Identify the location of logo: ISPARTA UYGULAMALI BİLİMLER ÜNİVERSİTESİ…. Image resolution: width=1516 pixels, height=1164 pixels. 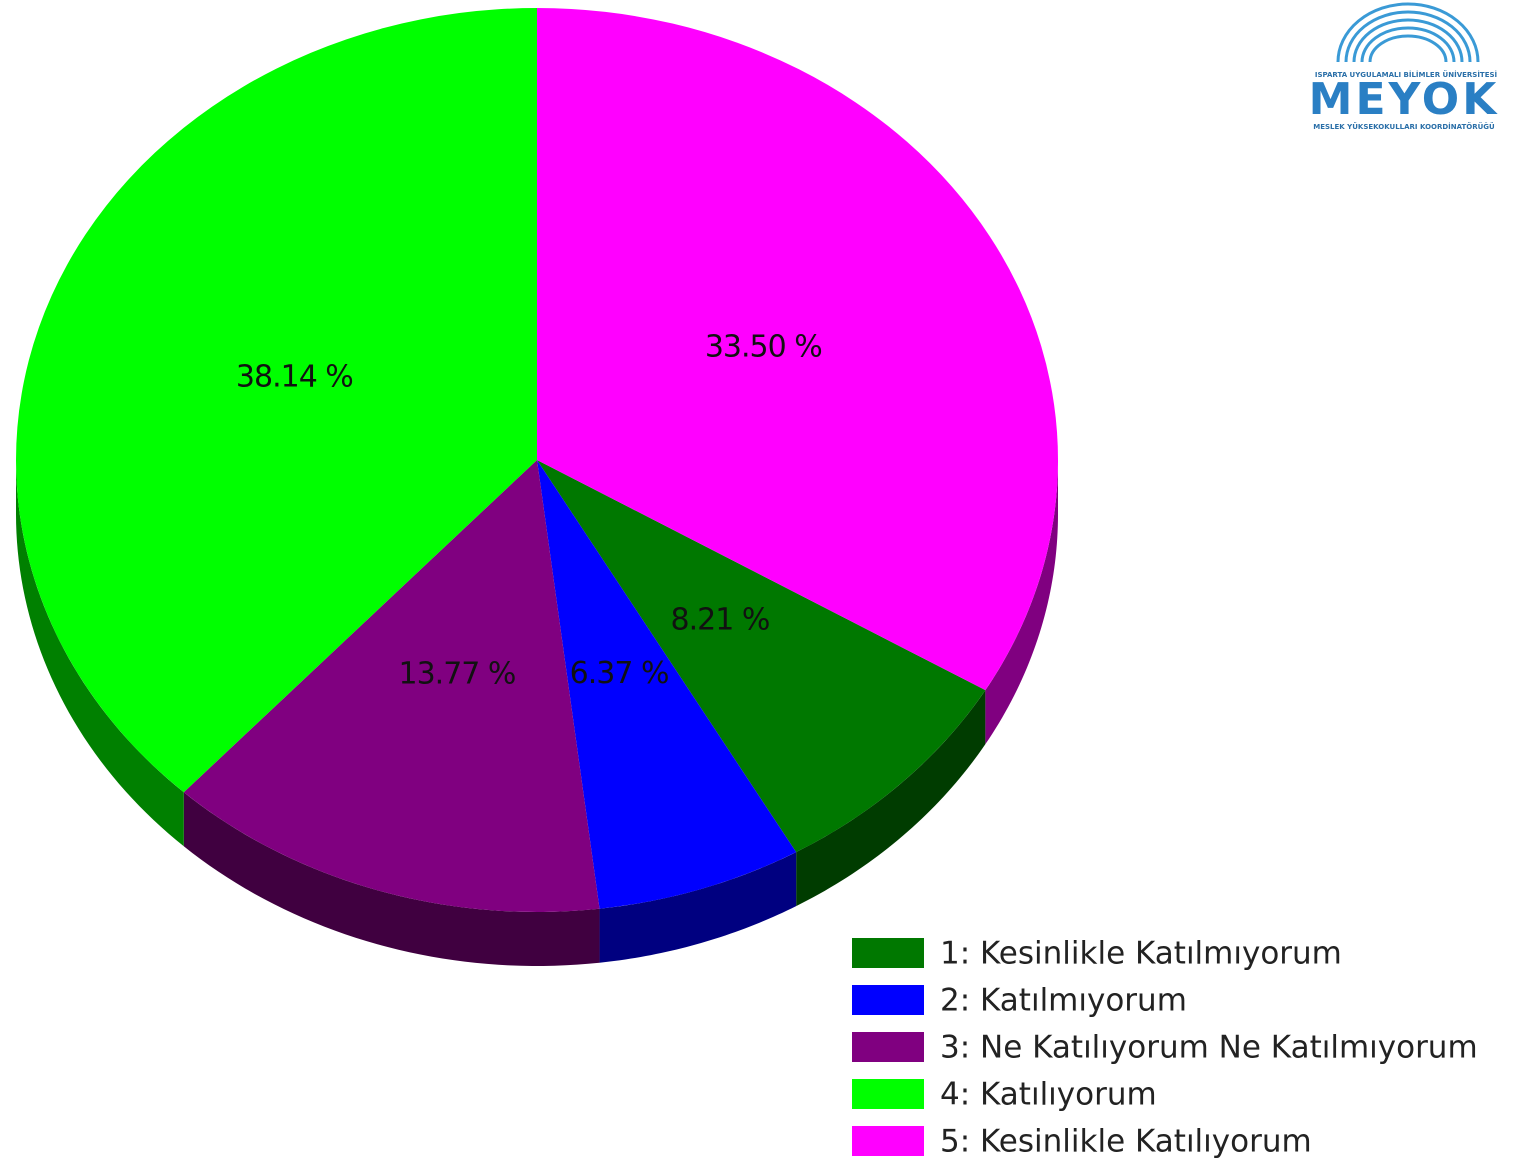
(1404, 66).